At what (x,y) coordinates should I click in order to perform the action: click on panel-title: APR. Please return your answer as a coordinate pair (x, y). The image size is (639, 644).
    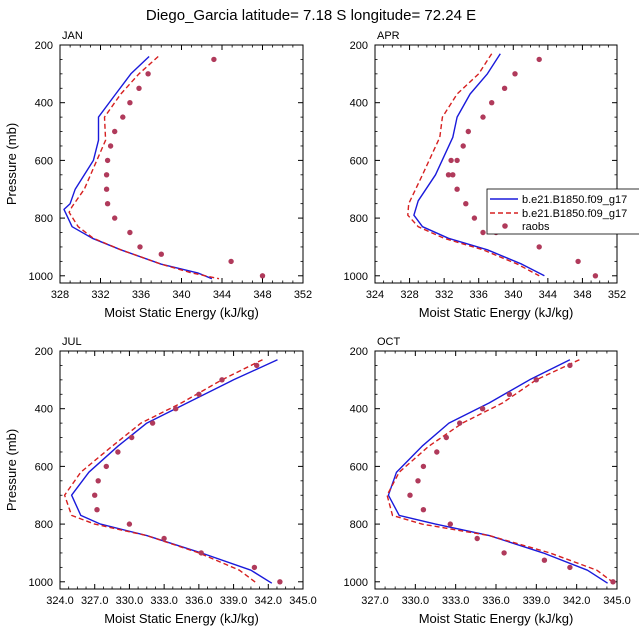
    Looking at the image, I should click on (388, 36).